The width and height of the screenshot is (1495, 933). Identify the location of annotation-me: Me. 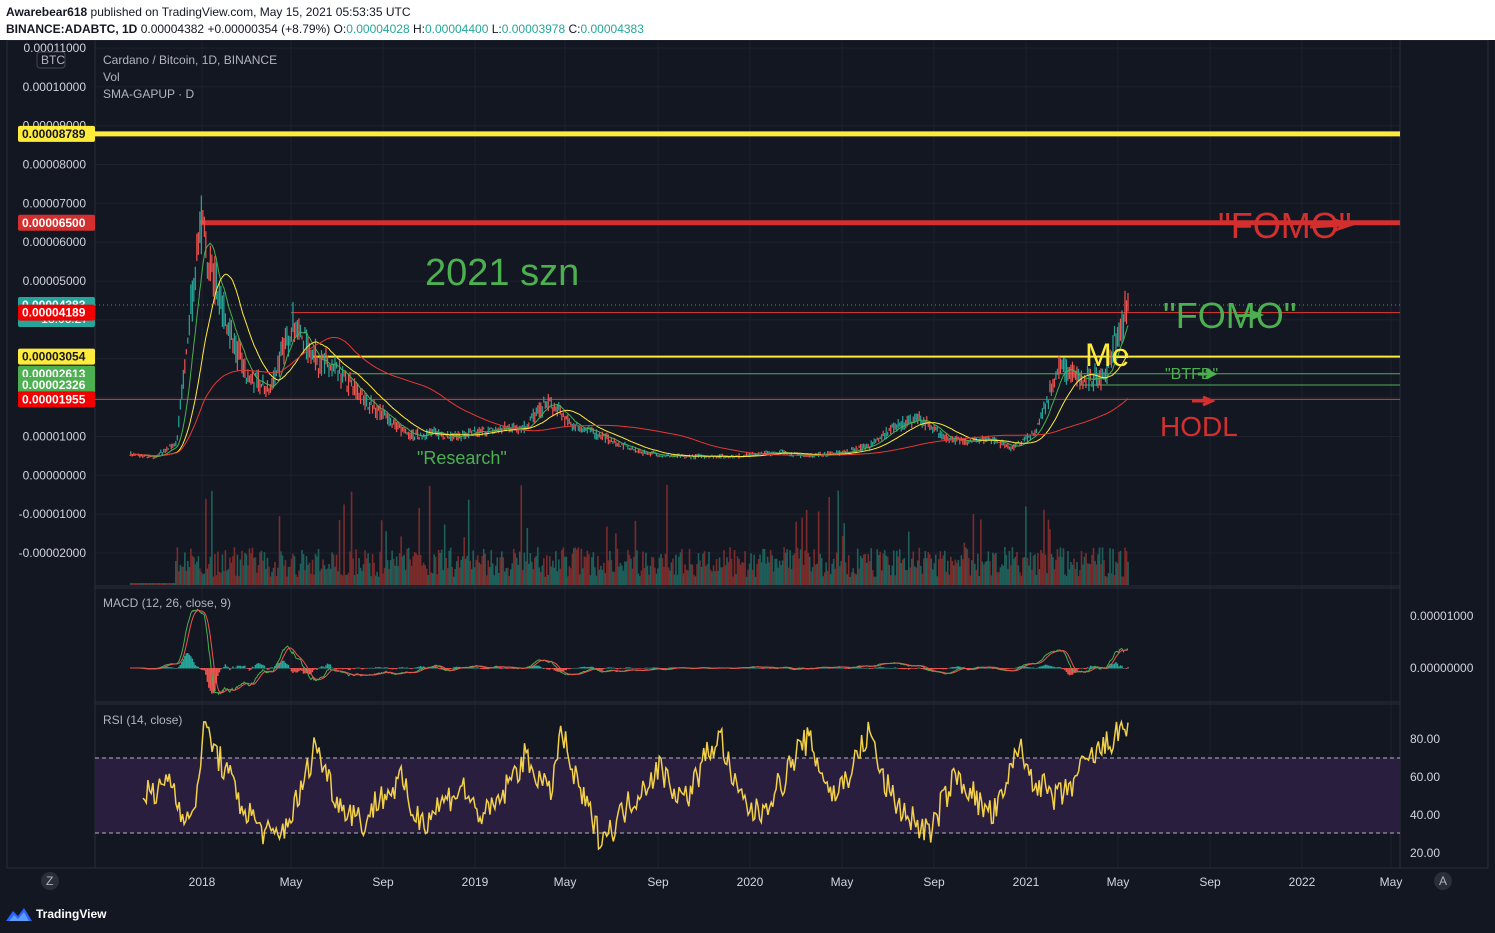
(1107, 355).